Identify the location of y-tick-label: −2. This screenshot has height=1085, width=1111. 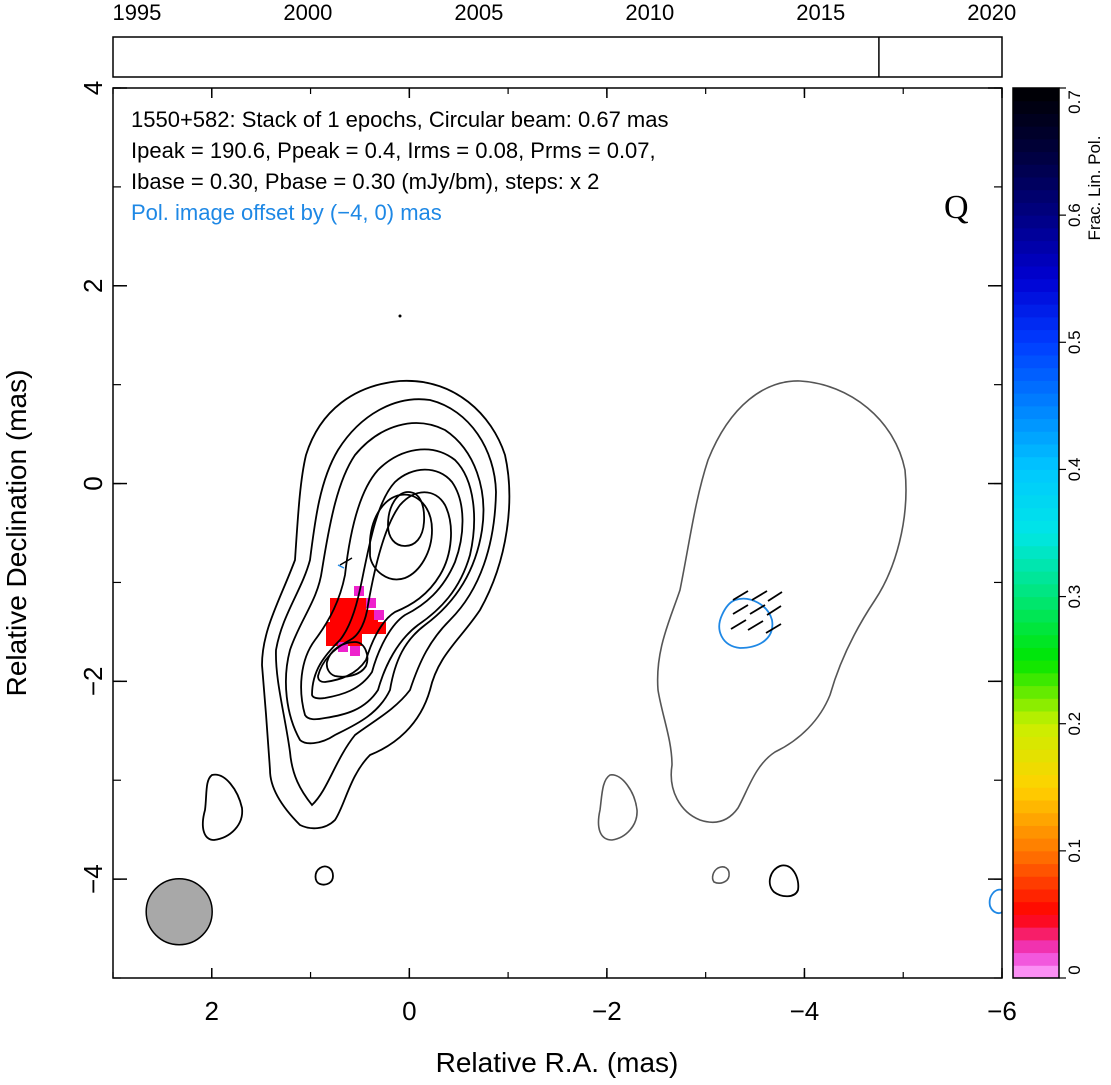
(93, 682).